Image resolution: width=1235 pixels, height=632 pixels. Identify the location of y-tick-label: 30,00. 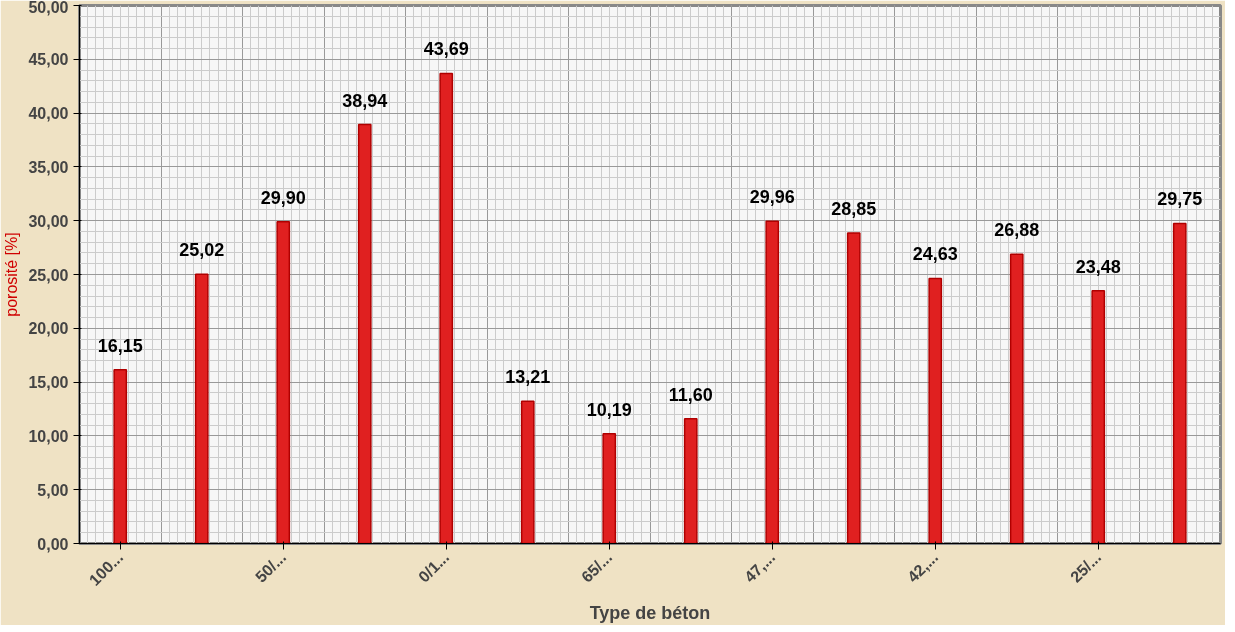
(48, 221).